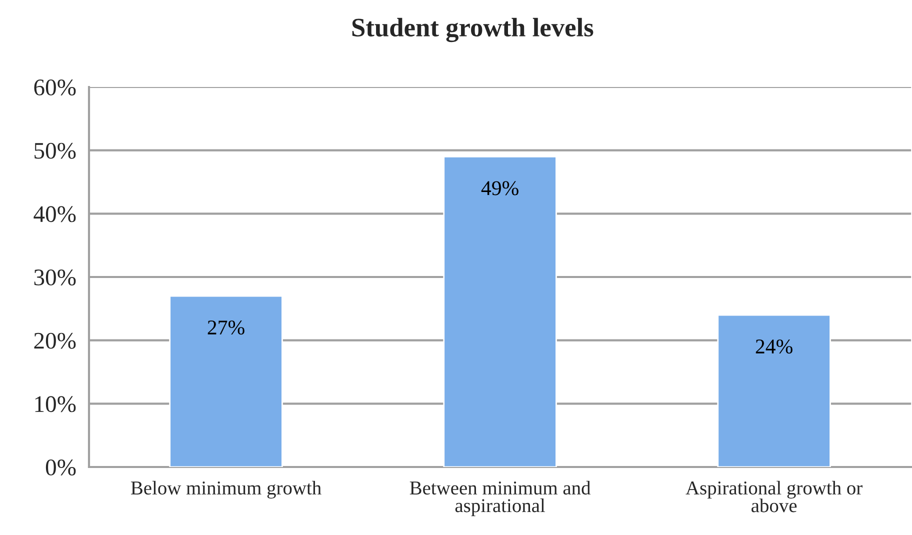 This screenshot has width=912, height=535. Describe the element at coordinates (55, 150) in the screenshot. I see `y-tick-label: 50%` at that location.